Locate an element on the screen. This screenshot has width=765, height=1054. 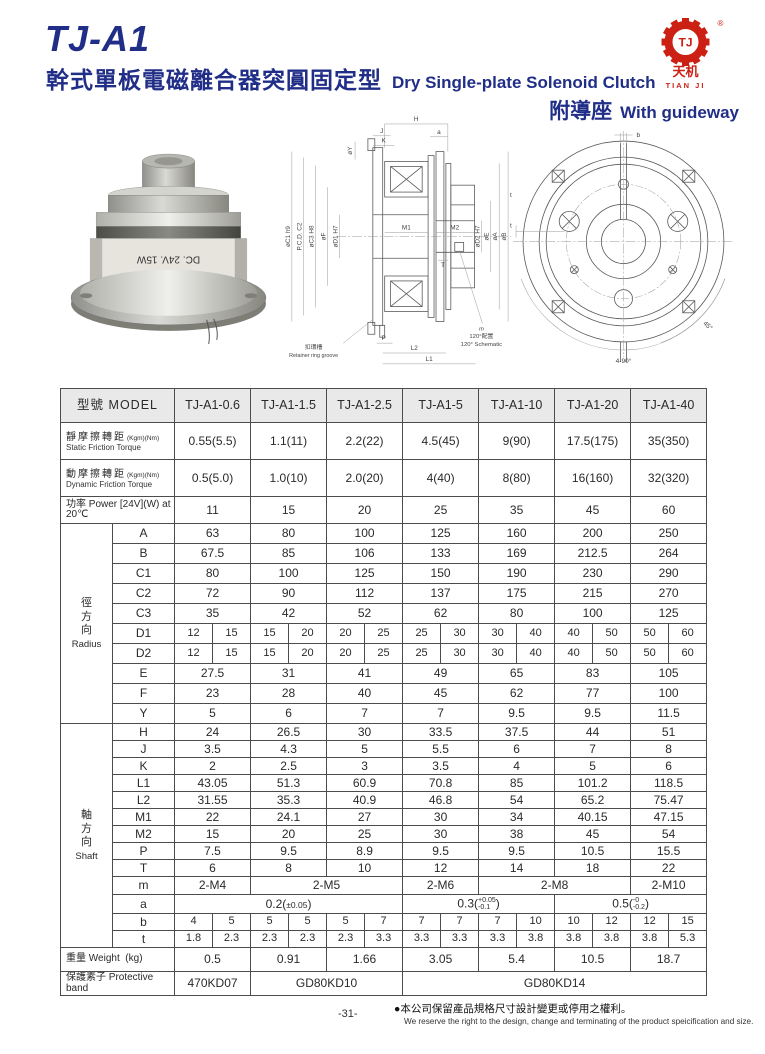
front-view-drawing: b t 45° 4-90° is located at coordinates (624, 244).